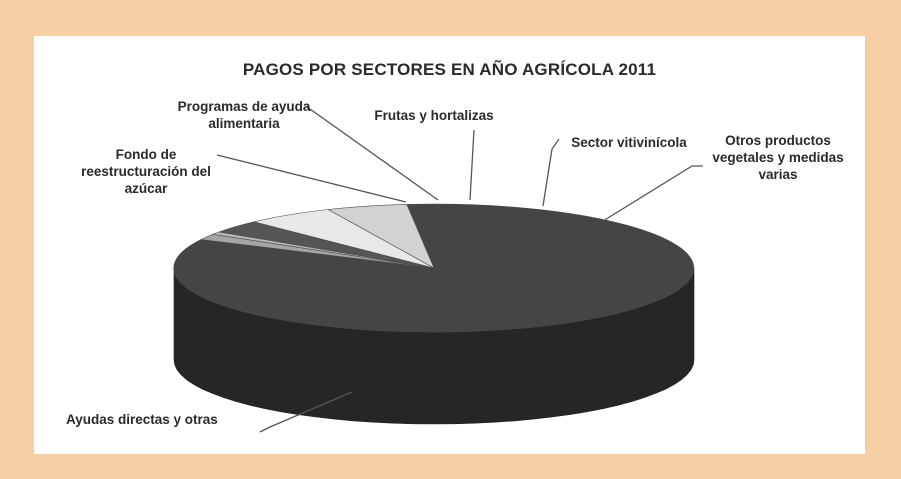 Image resolution: width=901 pixels, height=479 pixels. Describe the element at coordinates (433, 115) in the screenshot. I see `slice-label: Frutas y hortalizas` at that location.